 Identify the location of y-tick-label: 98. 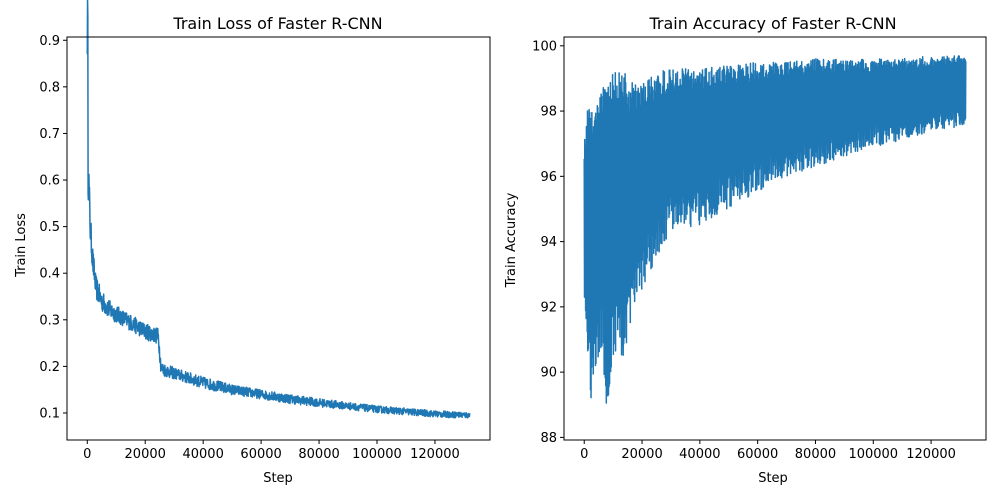
(548, 112).